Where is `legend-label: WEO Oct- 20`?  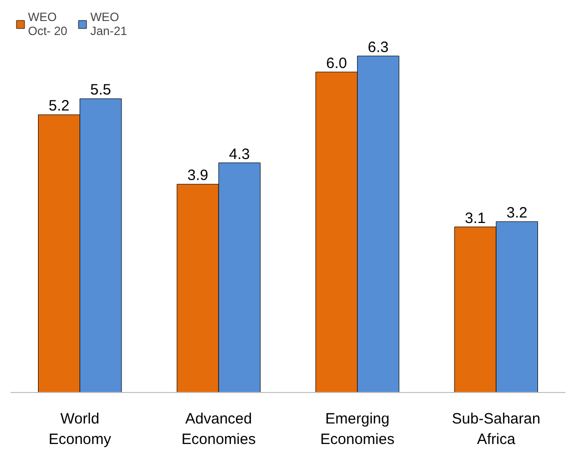 legend-label: WEO Oct- 20 is located at coordinates (48, 24).